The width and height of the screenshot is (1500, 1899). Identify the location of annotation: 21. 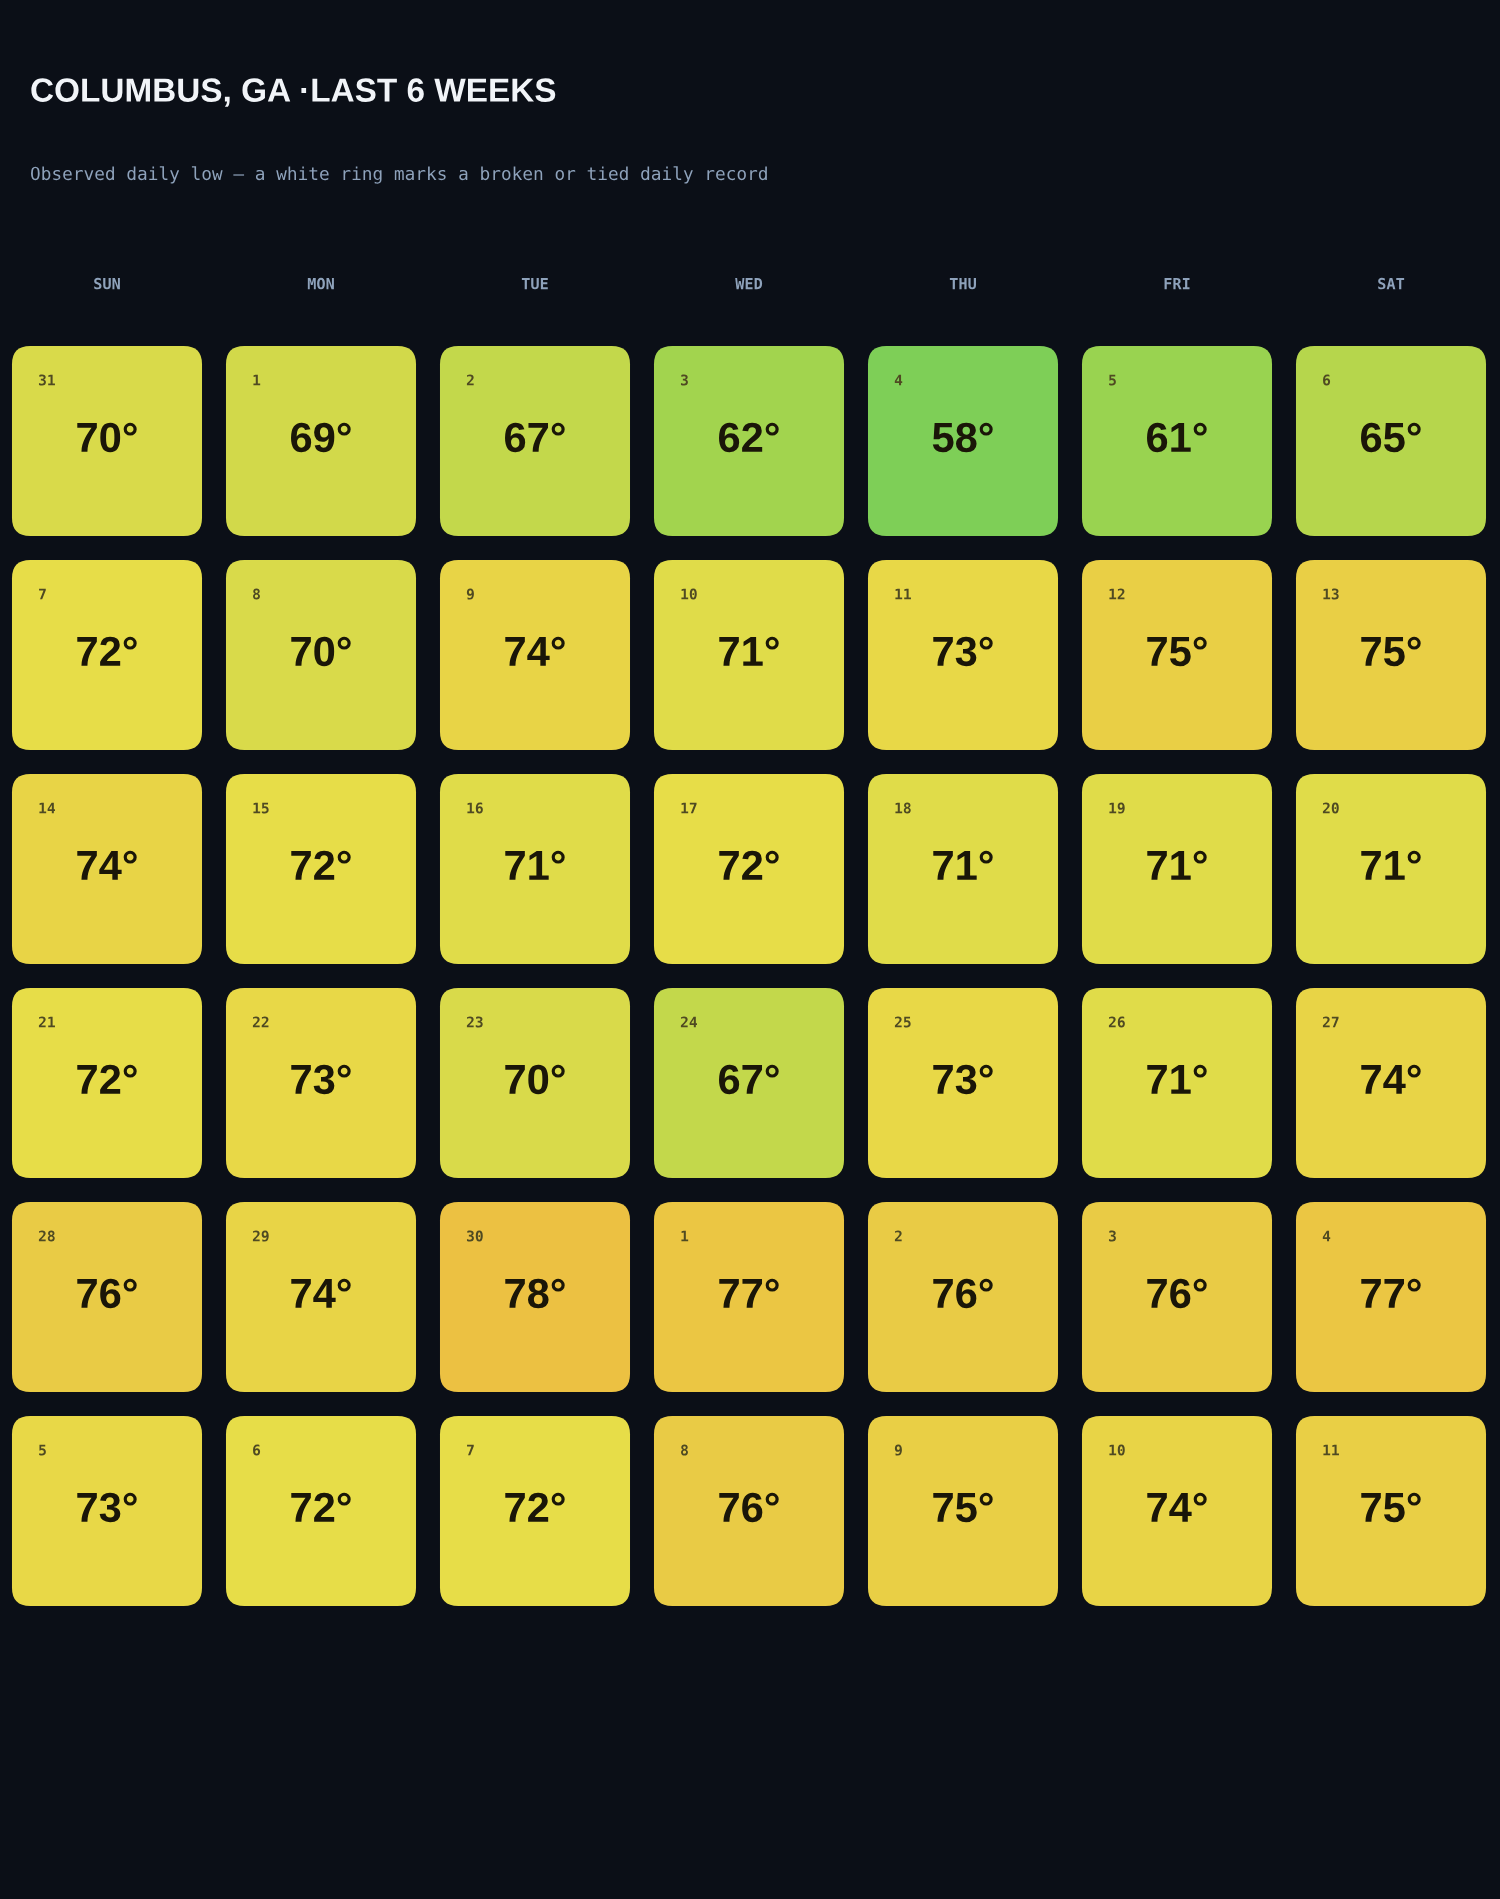
(46, 1022).